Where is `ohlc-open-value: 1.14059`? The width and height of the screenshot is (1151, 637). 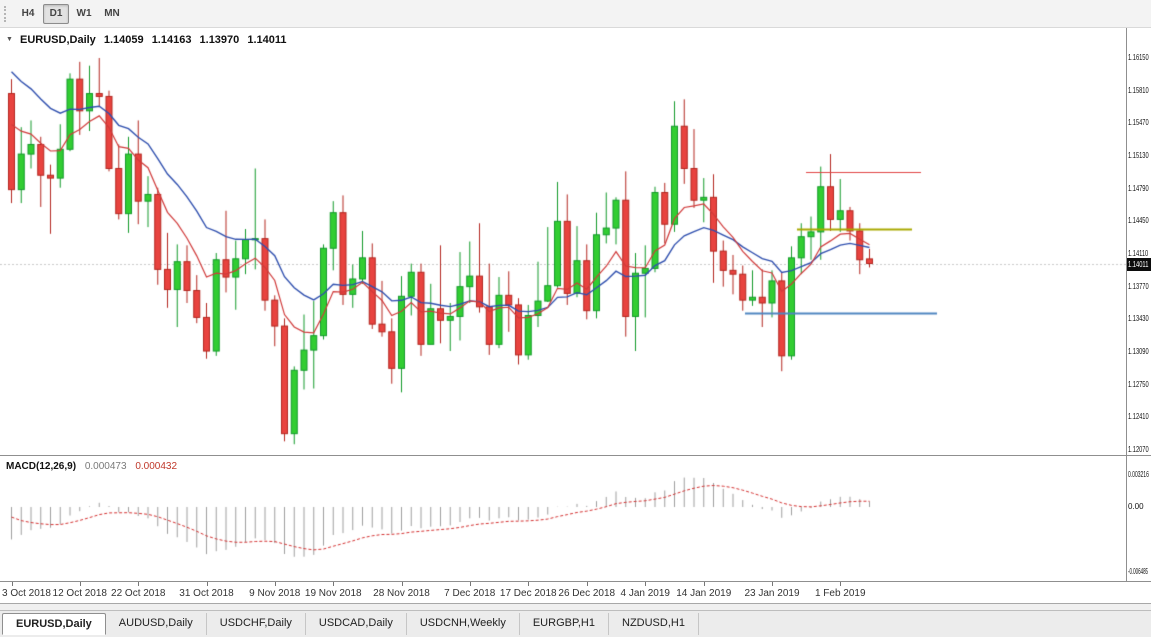
ohlc-open-value: 1.14059 is located at coordinates (123, 40).